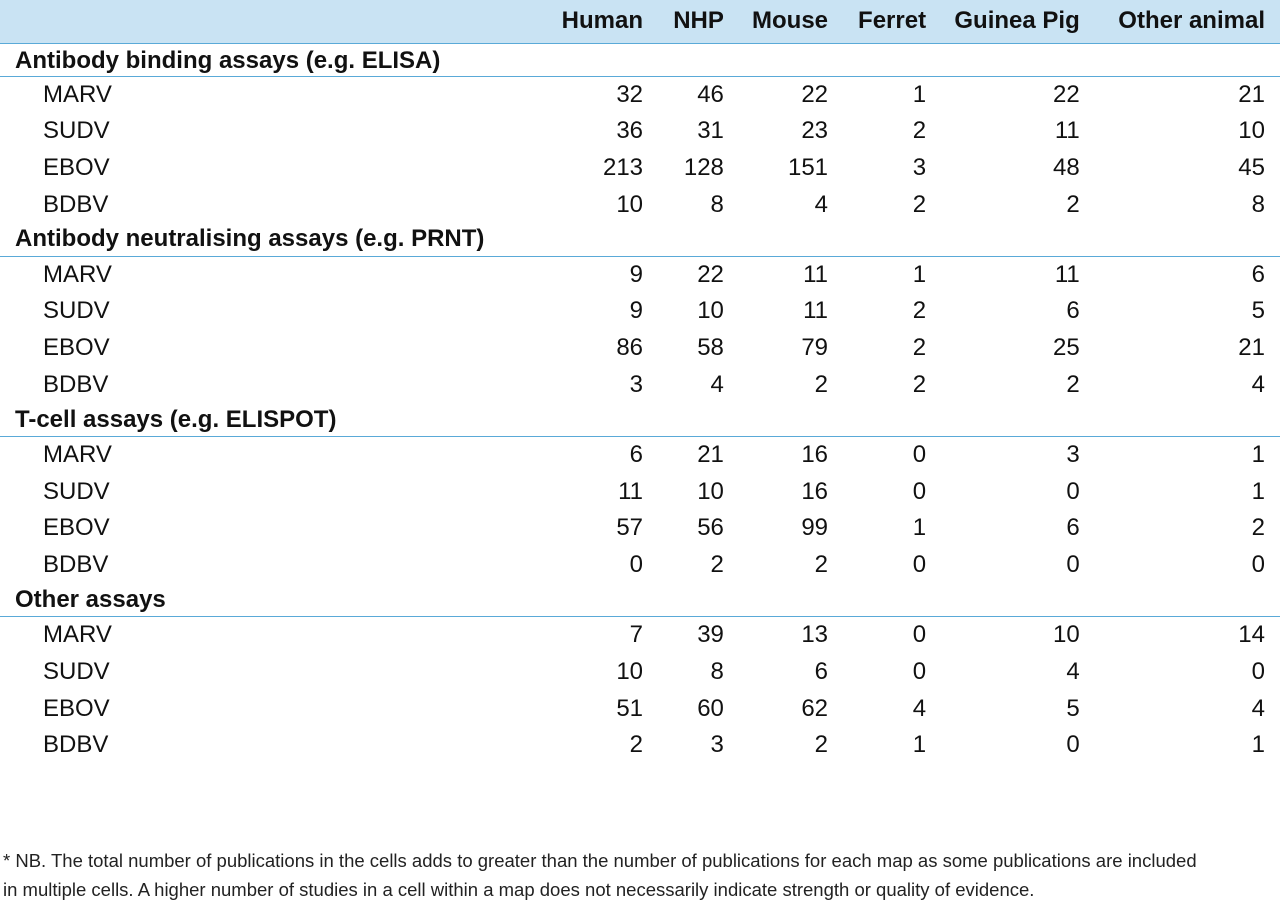 This screenshot has height=909, width=1280. I want to click on cell-guinea-pig: 22, so click(1066, 94).